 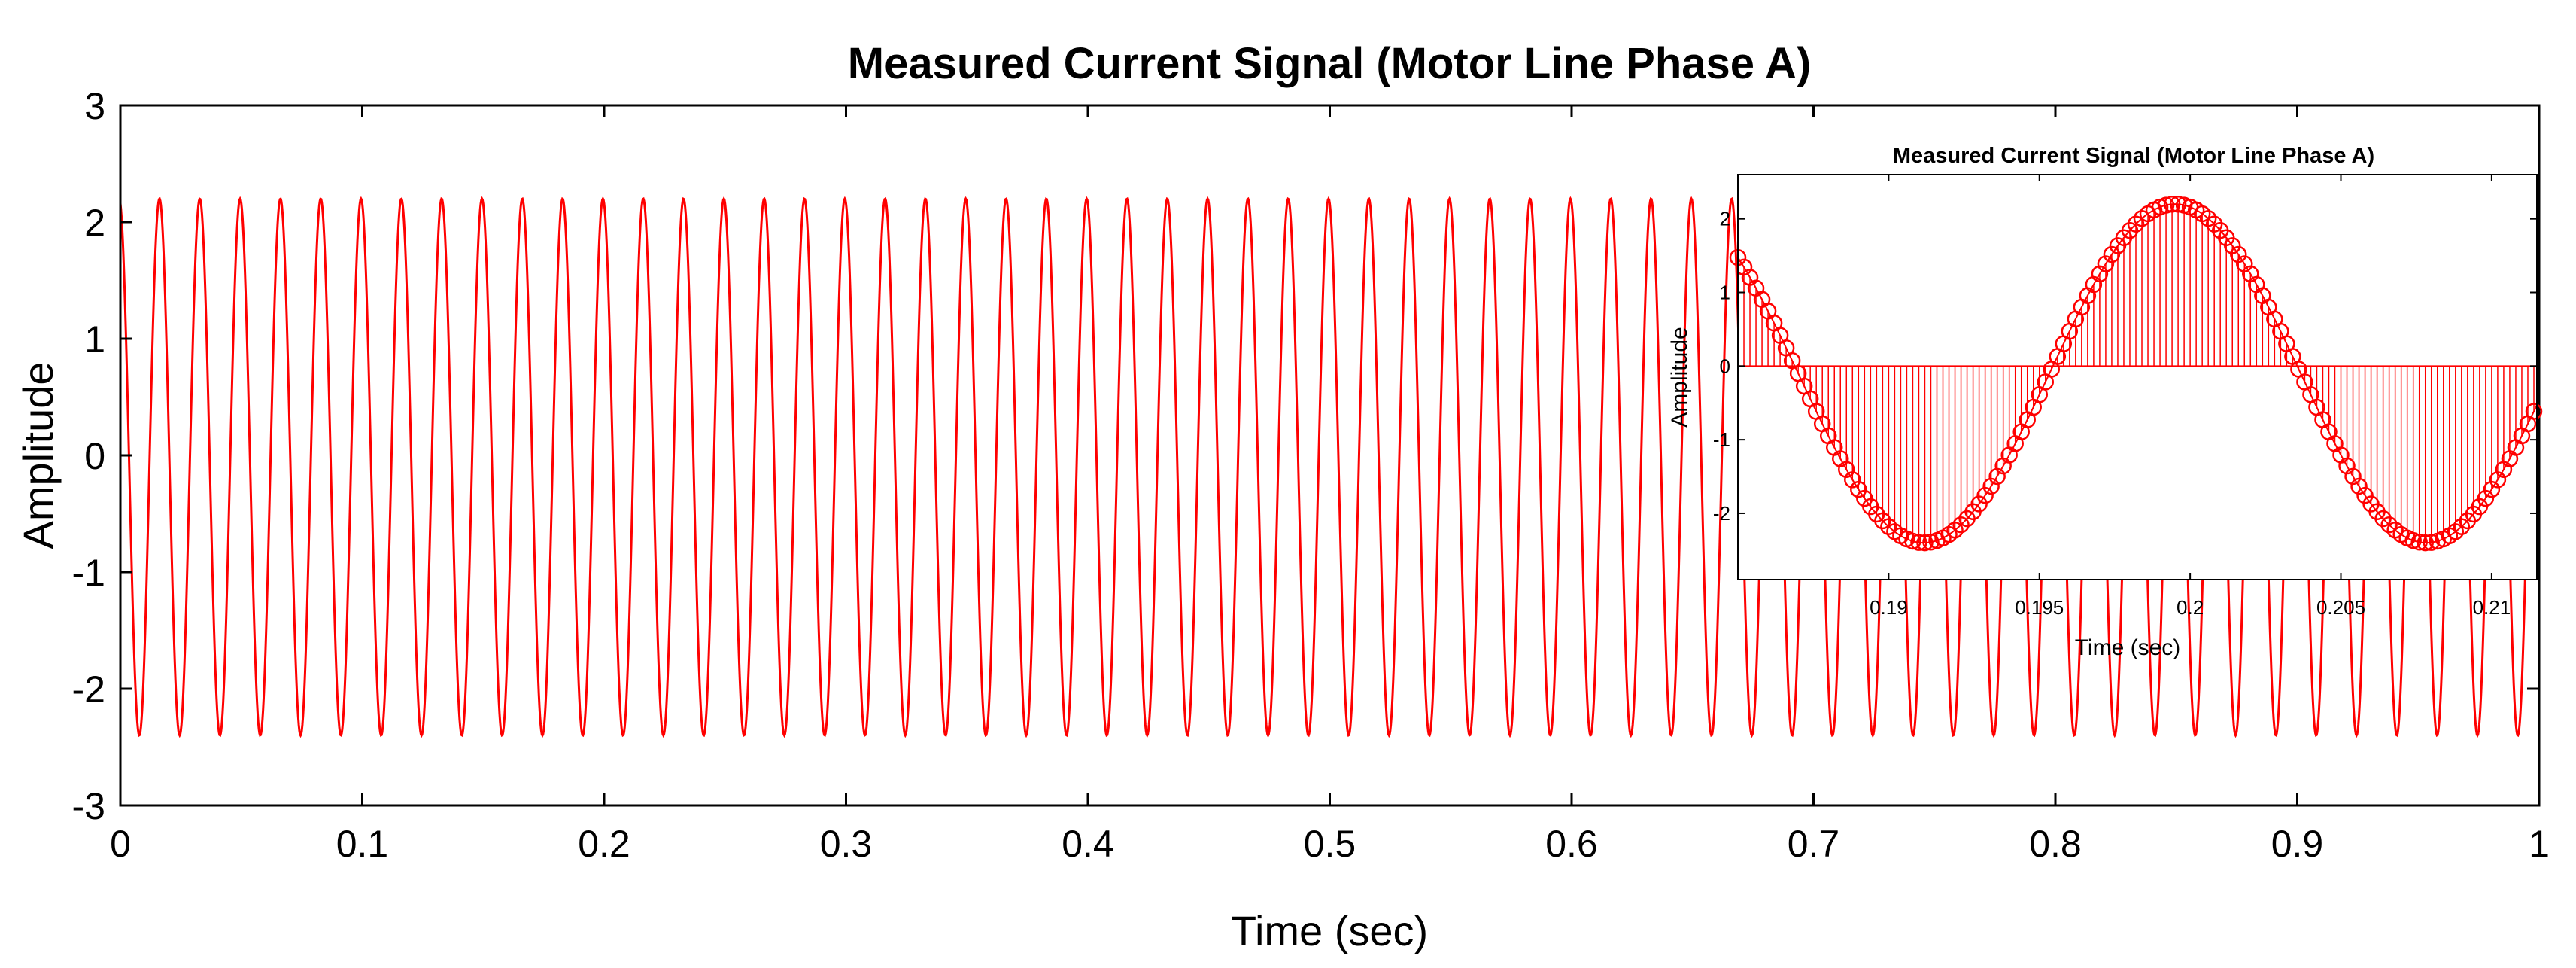 I want to click on inset-plot-area, so click(x=2137, y=377).